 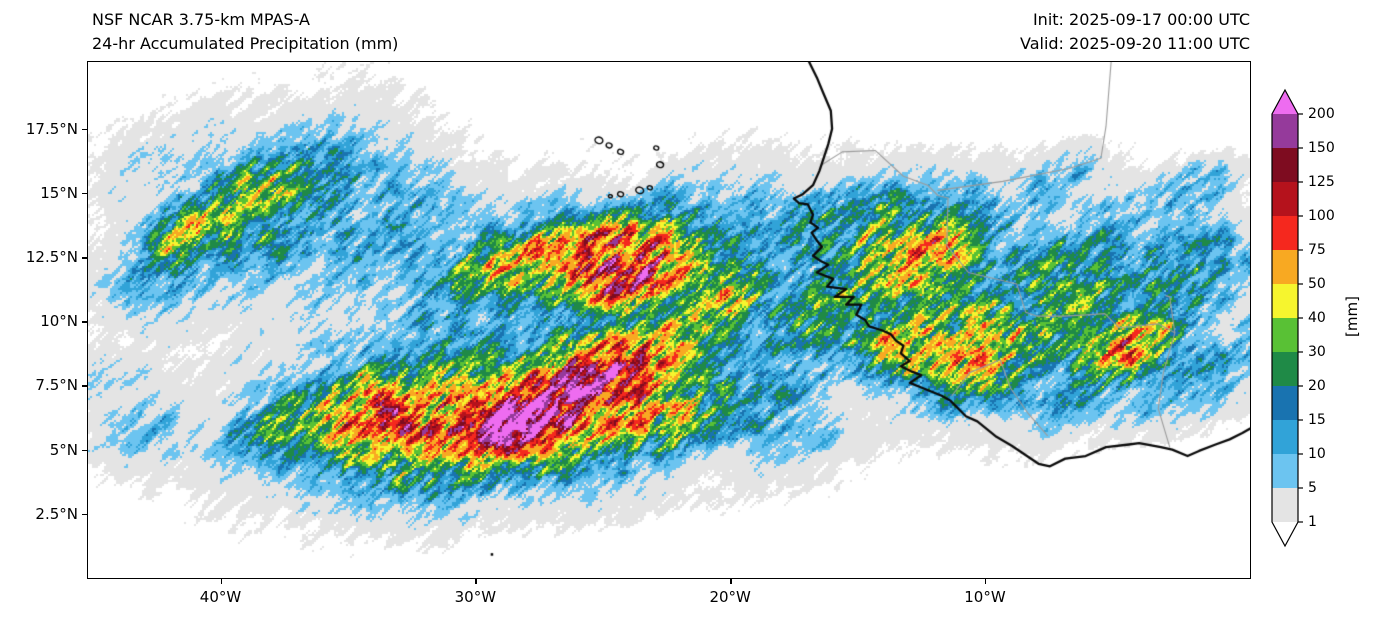 I want to click on y-tick-label: 12.5°N, so click(x=51, y=257).